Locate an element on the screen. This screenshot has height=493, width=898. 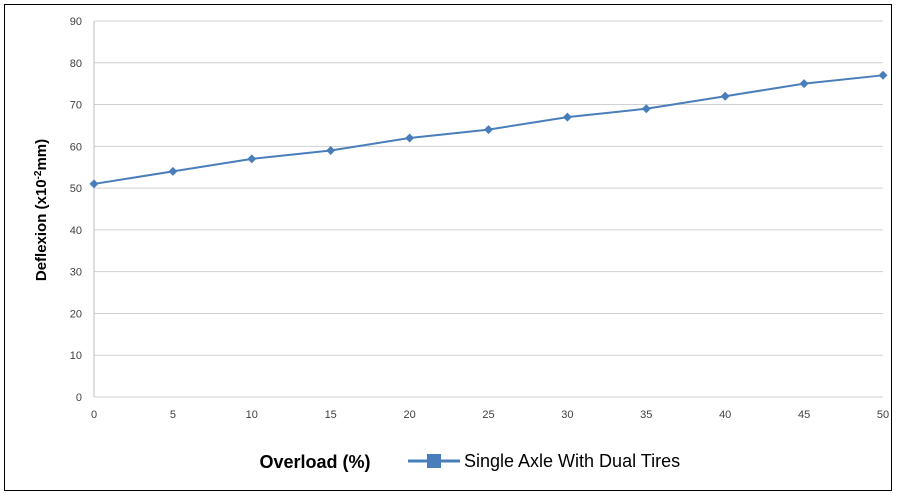
x-tick-label-50: 50 is located at coordinates (883, 415).